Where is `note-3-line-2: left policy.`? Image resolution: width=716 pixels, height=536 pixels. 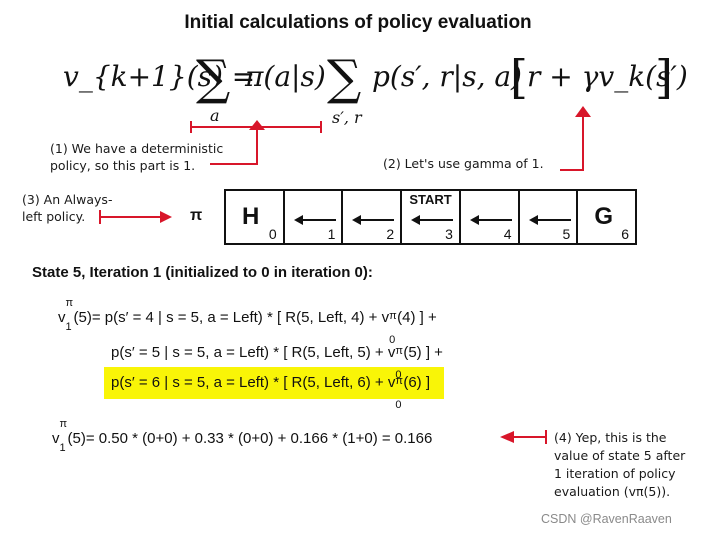
note-3-line-2: left policy. is located at coordinates (54, 216).